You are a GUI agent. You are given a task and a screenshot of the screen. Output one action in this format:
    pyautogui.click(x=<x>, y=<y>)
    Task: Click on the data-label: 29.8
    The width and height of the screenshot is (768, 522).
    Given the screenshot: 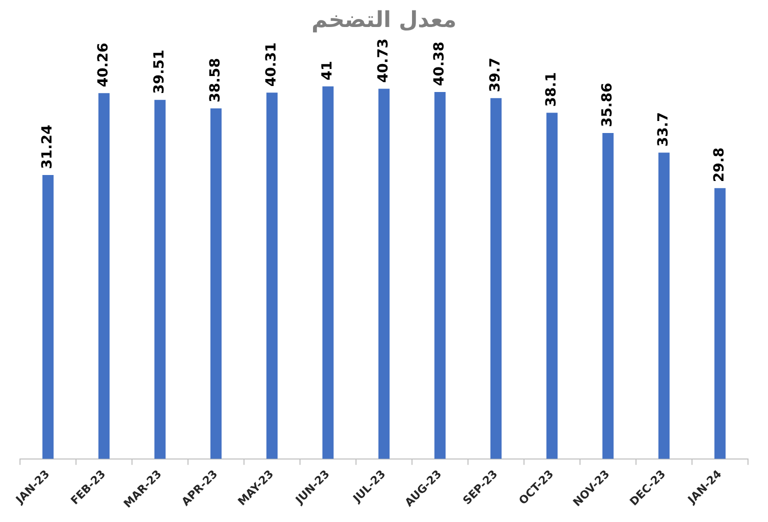 What is the action you would take?
    pyautogui.click(x=720, y=165)
    